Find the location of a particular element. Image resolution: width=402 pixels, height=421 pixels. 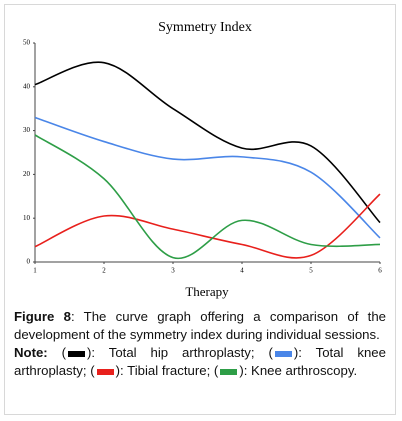

y-tick-label: 30 is located at coordinates (27, 130).